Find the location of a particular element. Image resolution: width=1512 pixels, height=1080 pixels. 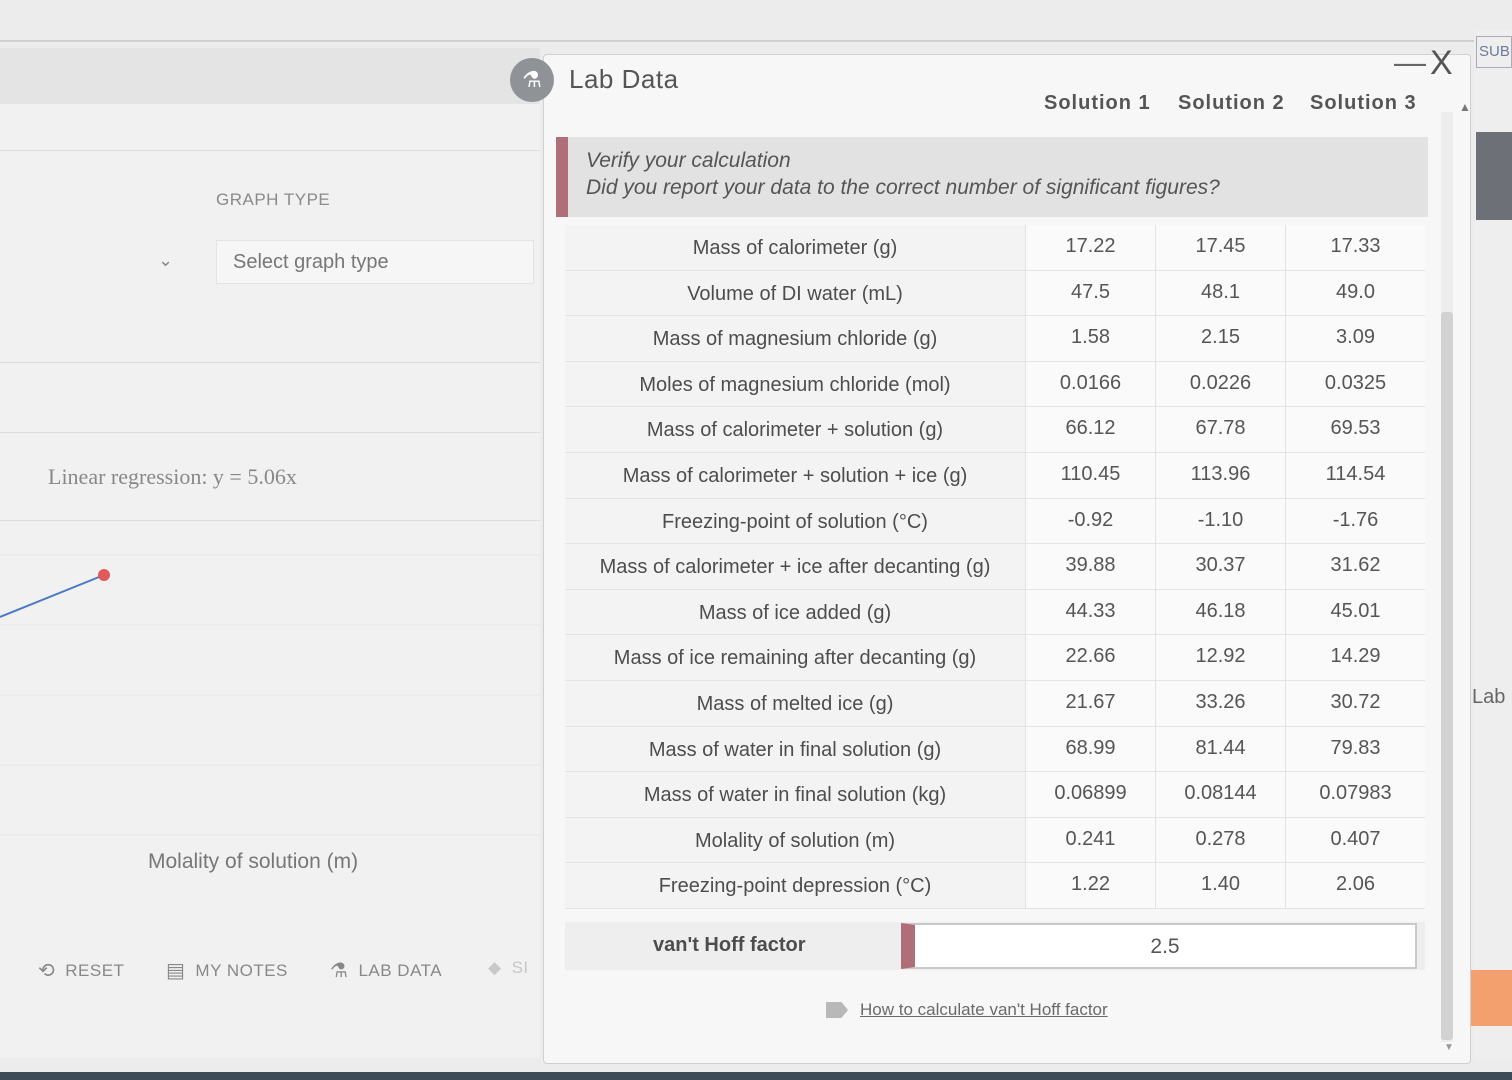

cell-solution-2: 1.40 is located at coordinates (1220, 886).